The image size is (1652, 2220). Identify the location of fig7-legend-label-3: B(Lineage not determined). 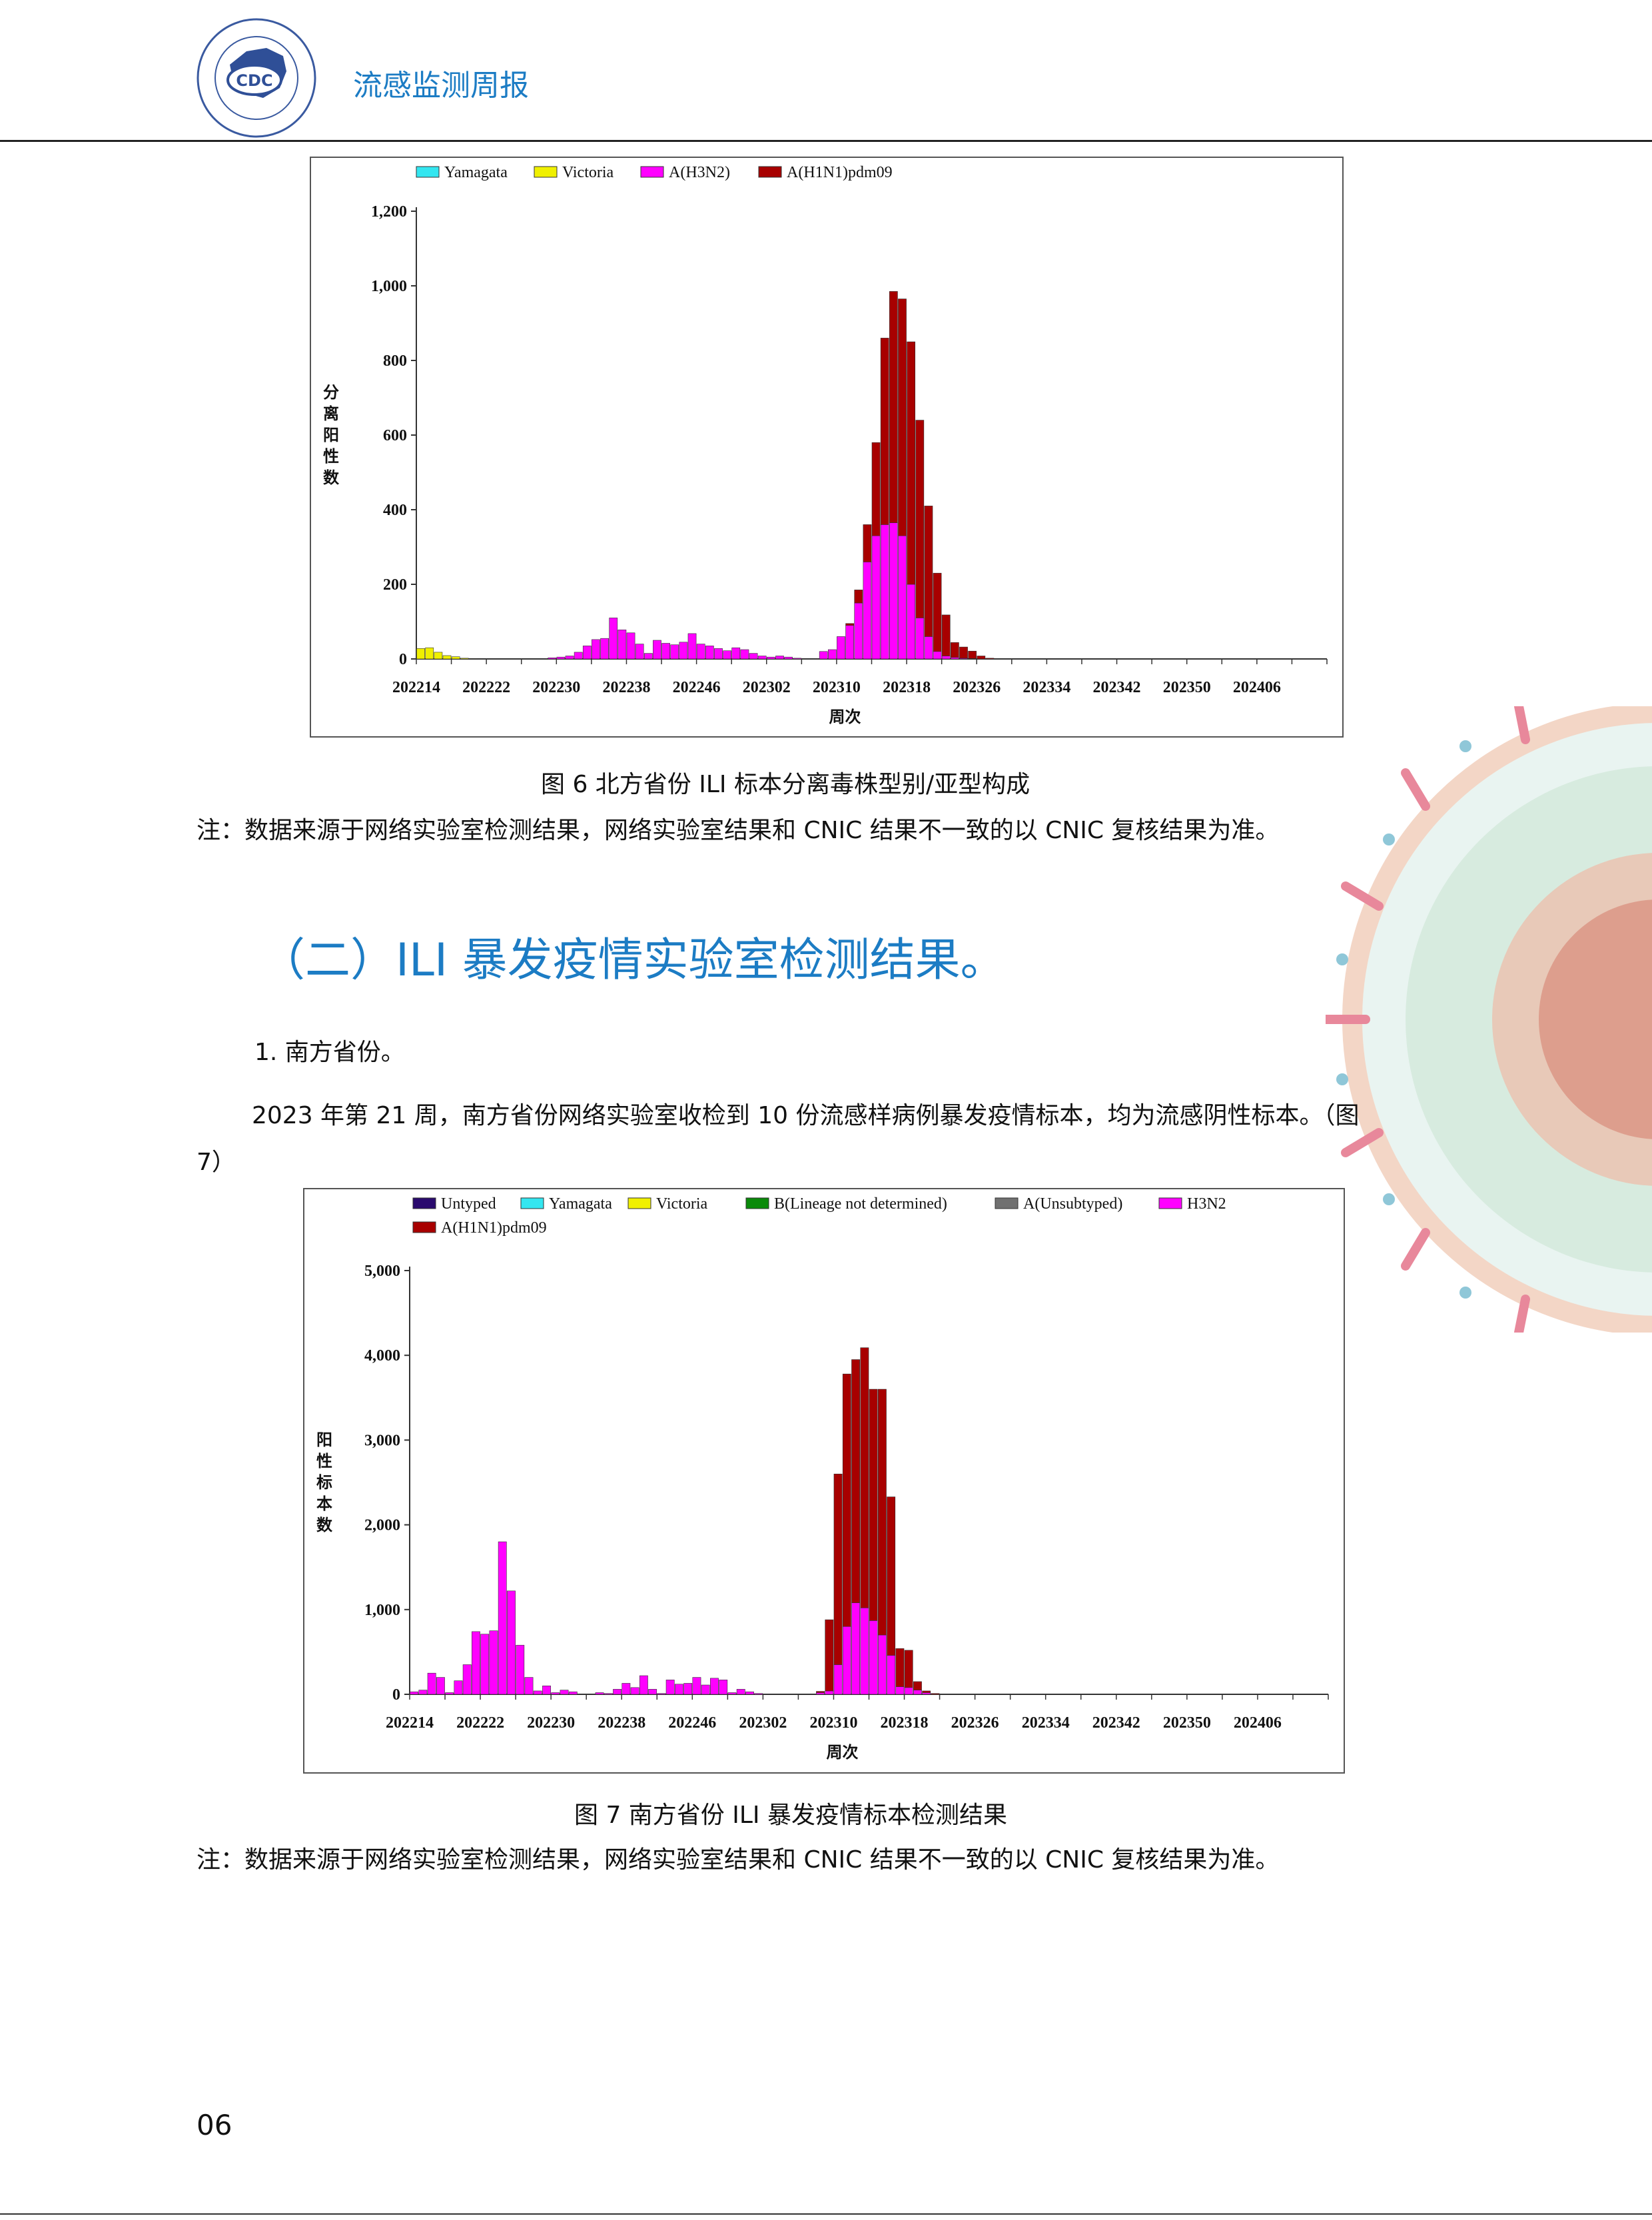
(860, 1204).